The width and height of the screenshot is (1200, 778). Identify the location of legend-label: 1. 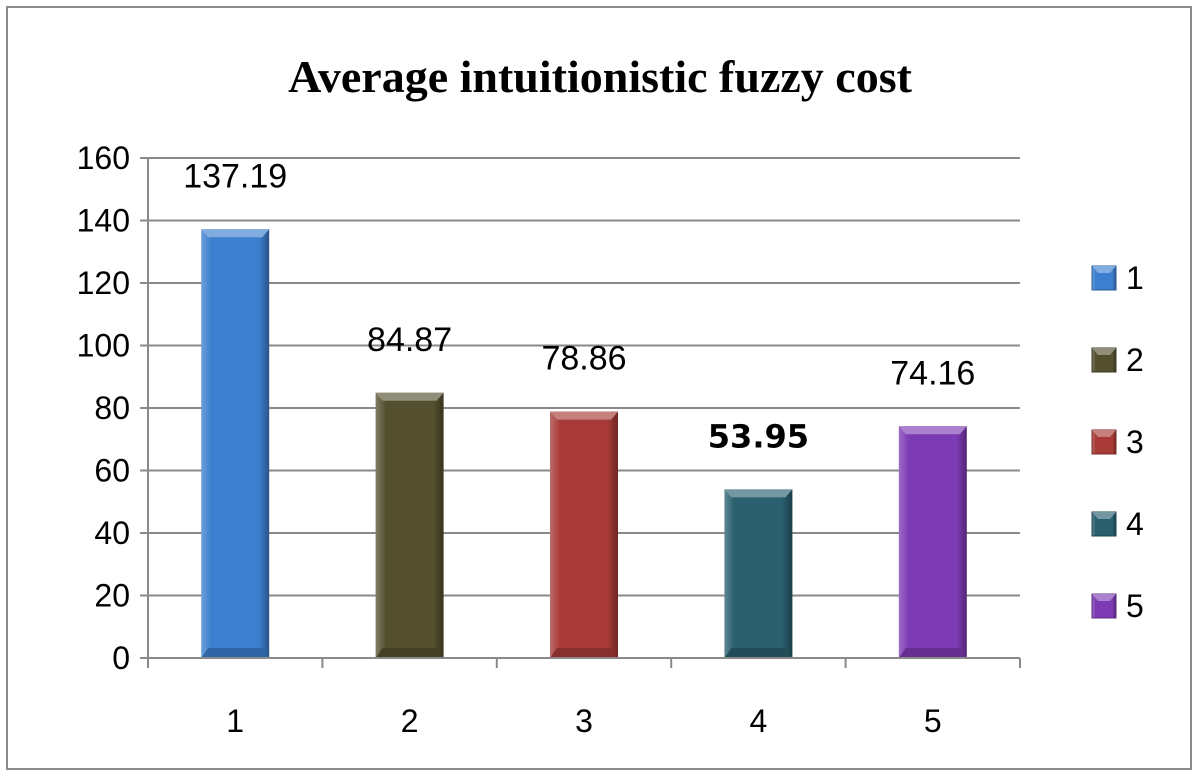
(1135, 278).